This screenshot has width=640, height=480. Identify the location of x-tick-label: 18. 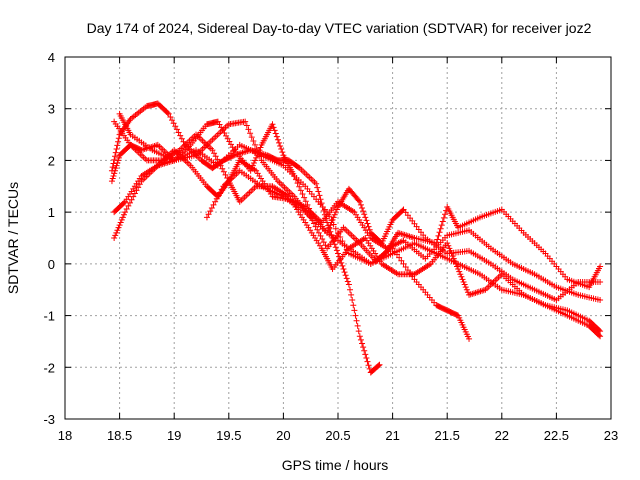
(65, 435).